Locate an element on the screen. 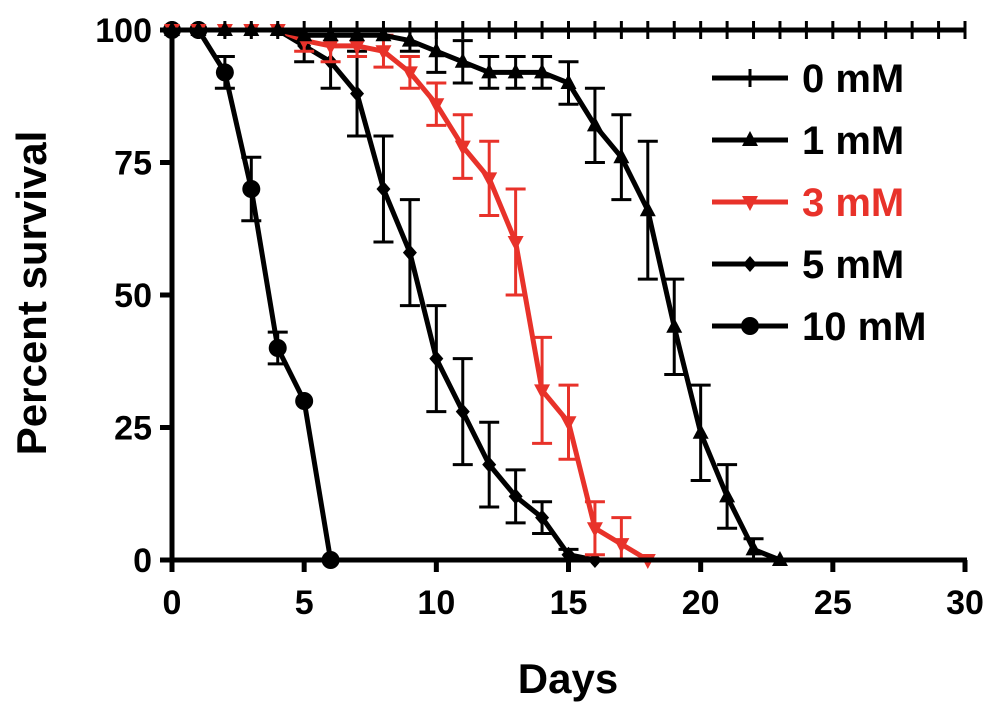 This screenshot has height=707, width=1000. series-10-mm is located at coordinates (251, 295).